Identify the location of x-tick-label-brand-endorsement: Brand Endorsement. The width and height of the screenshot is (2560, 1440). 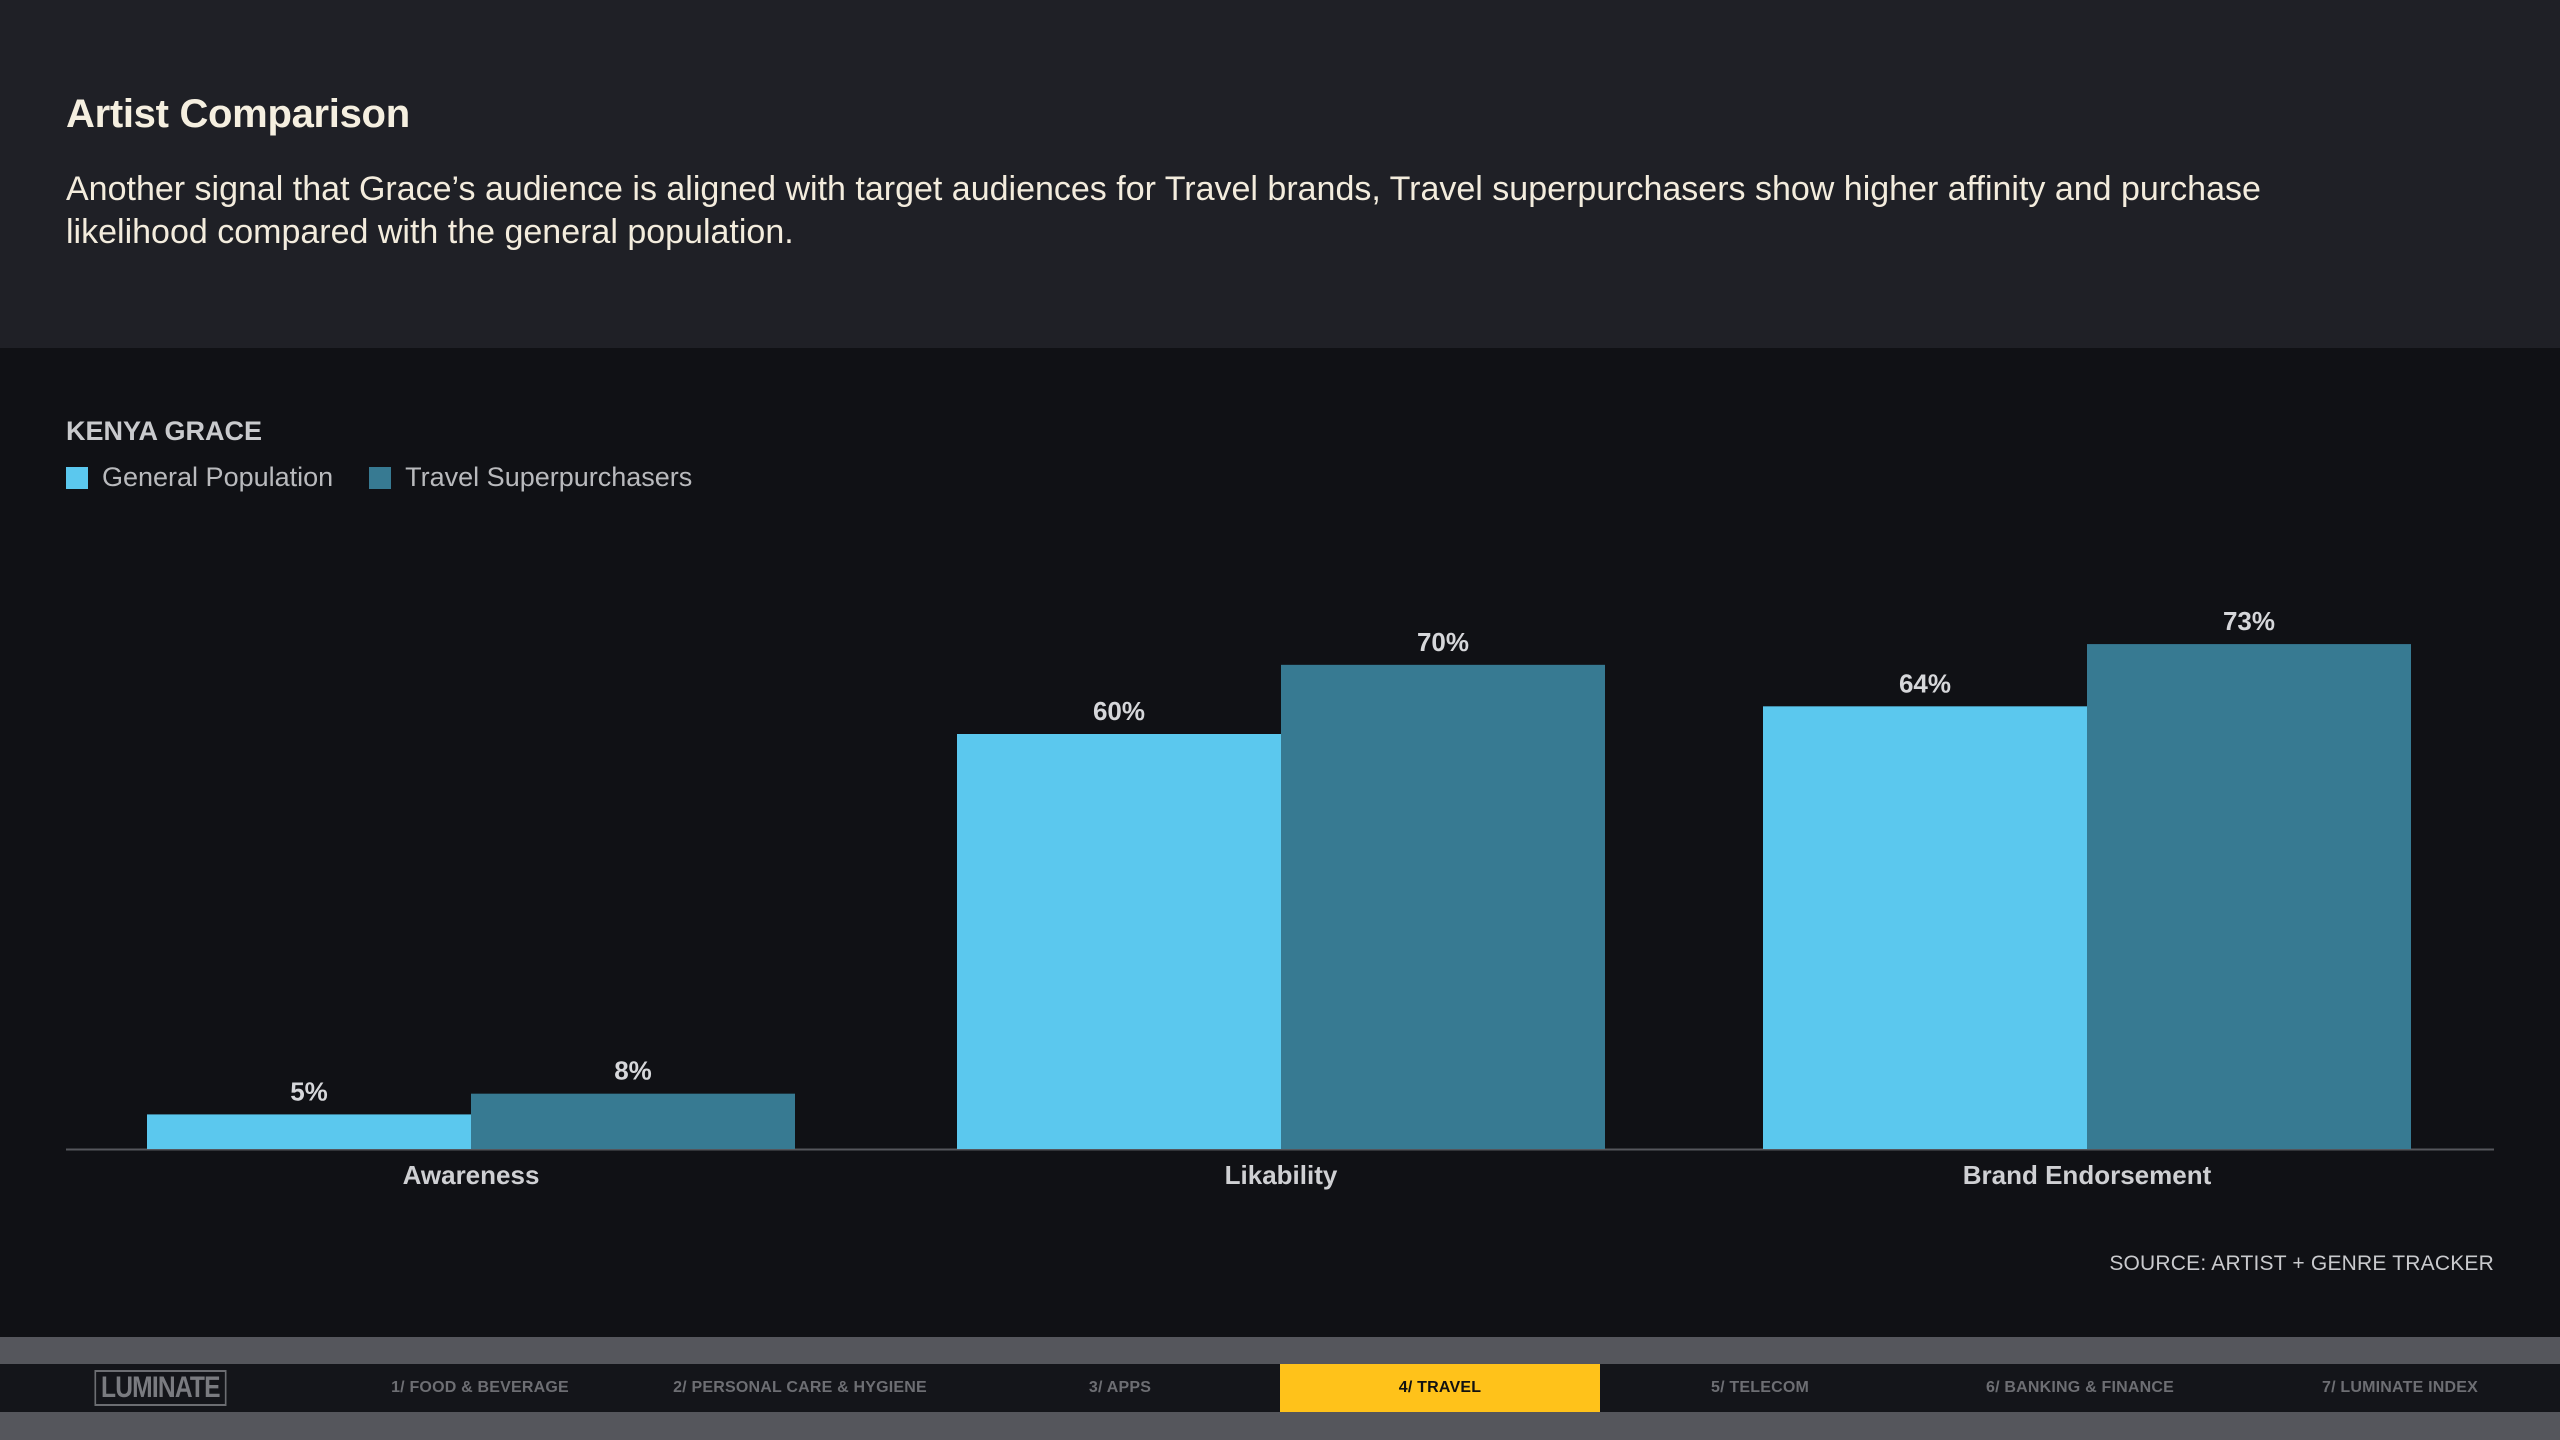
(2087, 1175).